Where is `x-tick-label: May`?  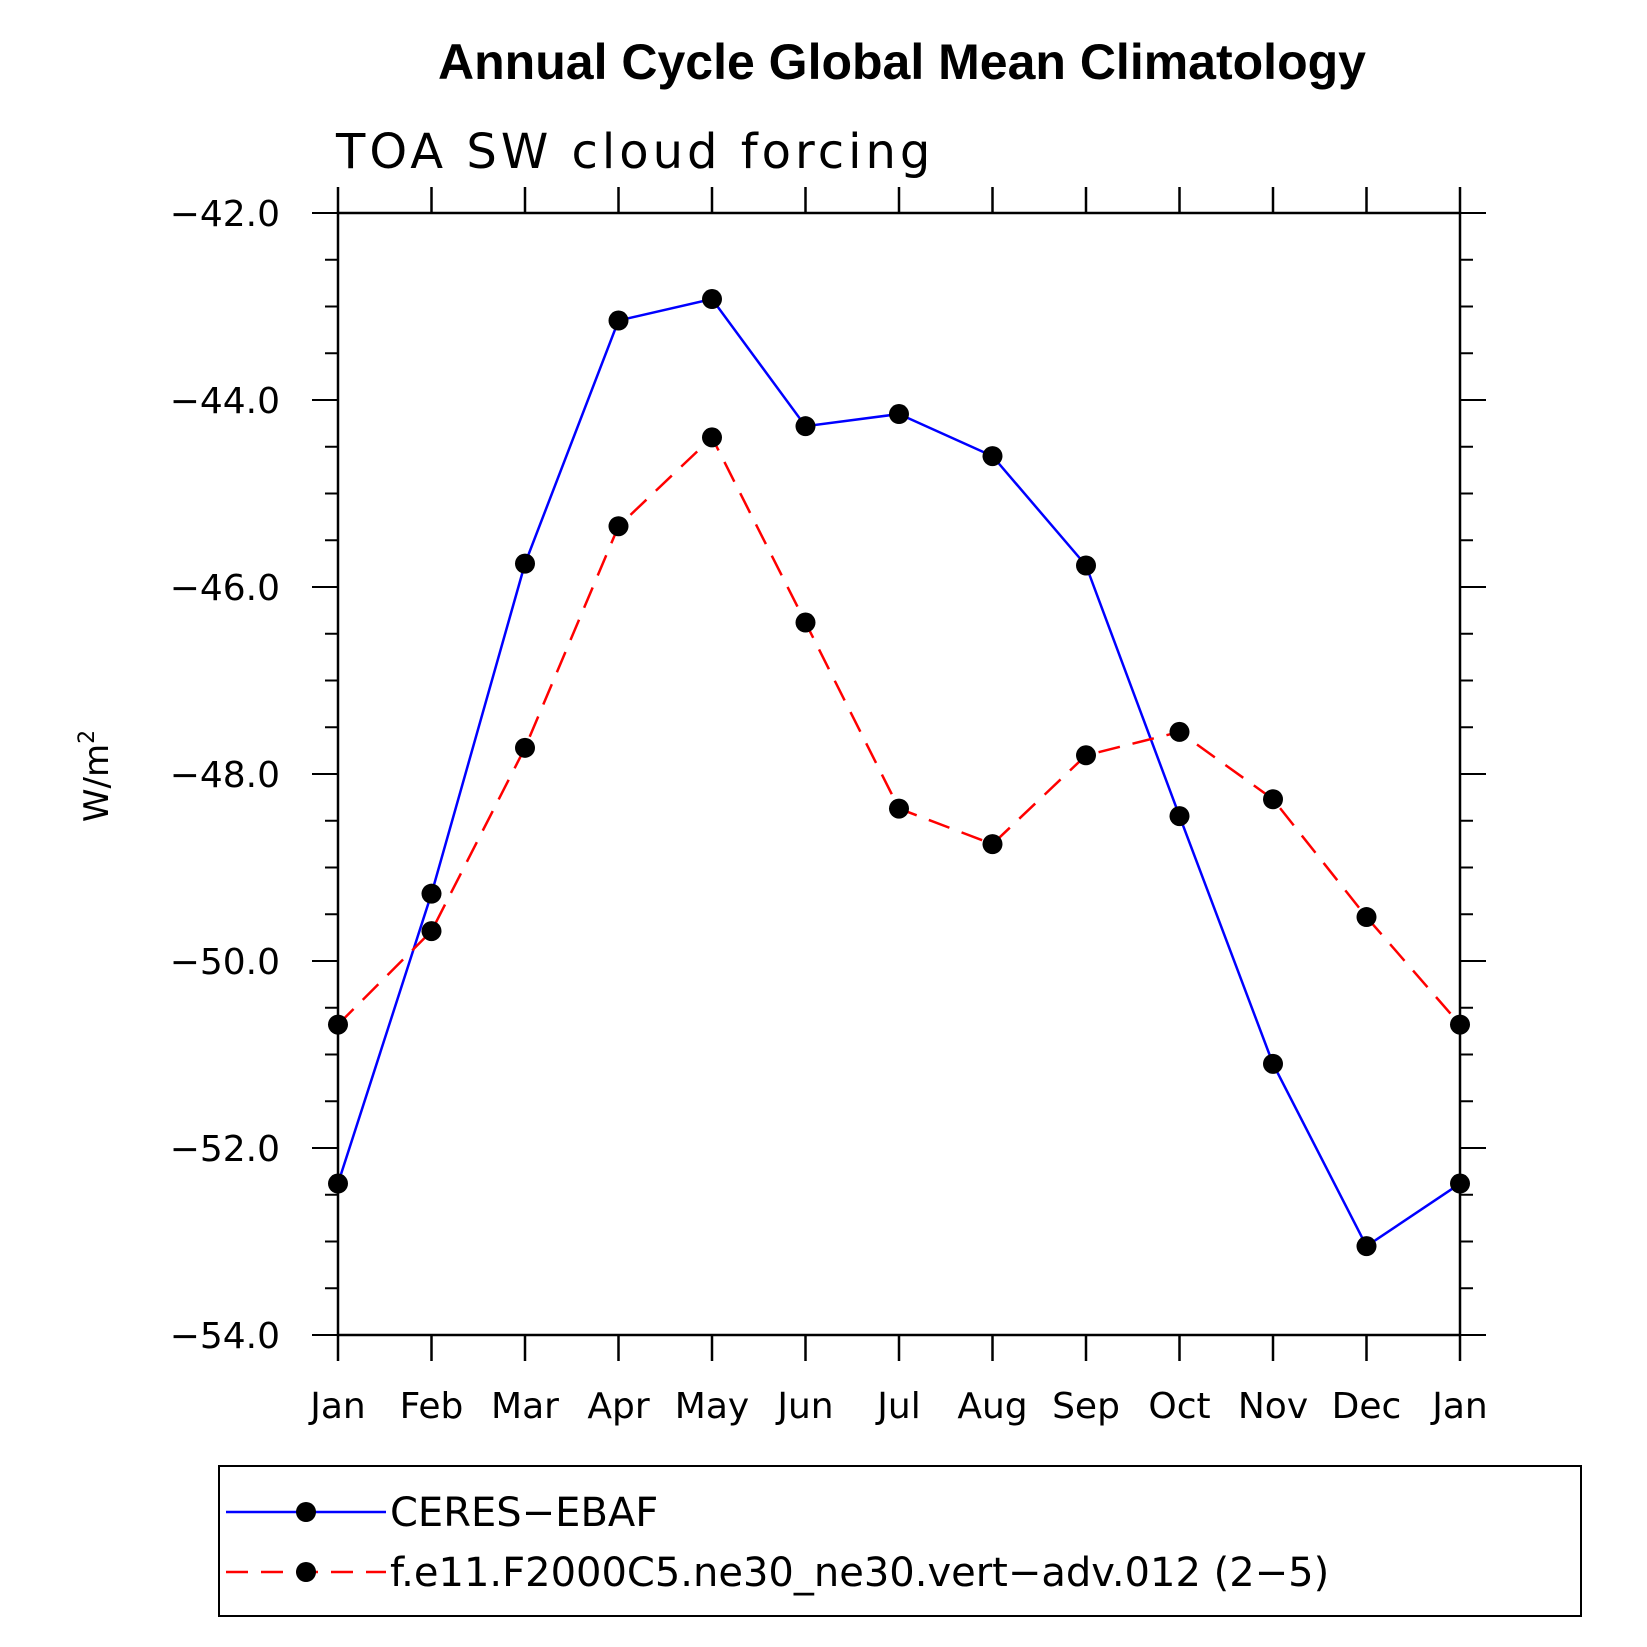
x-tick-label: May is located at coordinates (712, 1406).